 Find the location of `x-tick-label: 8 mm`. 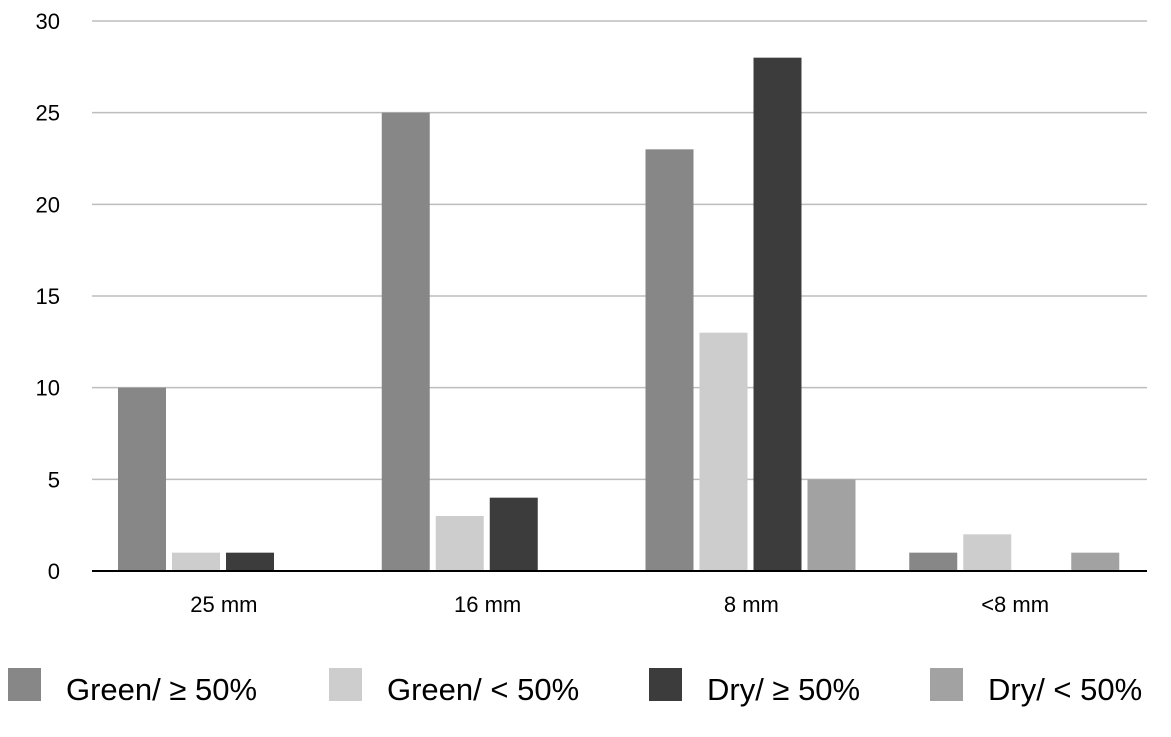

x-tick-label: 8 mm is located at coordinates (751, 604).